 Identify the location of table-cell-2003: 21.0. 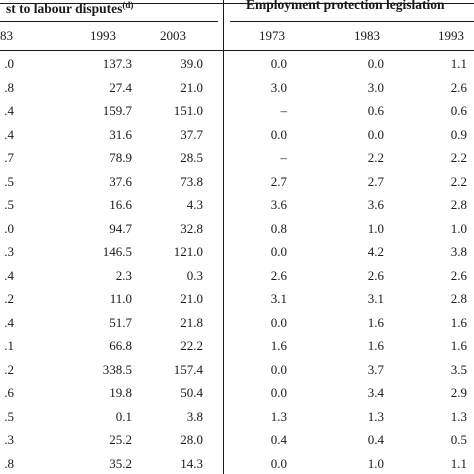
(191, 87).